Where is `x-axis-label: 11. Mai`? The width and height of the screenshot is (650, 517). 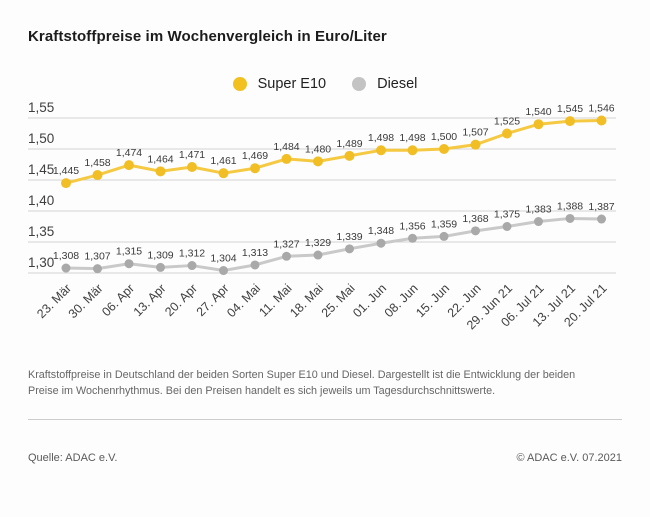 x-axis-label: 11. Mai is located at coordinates (275, 300).